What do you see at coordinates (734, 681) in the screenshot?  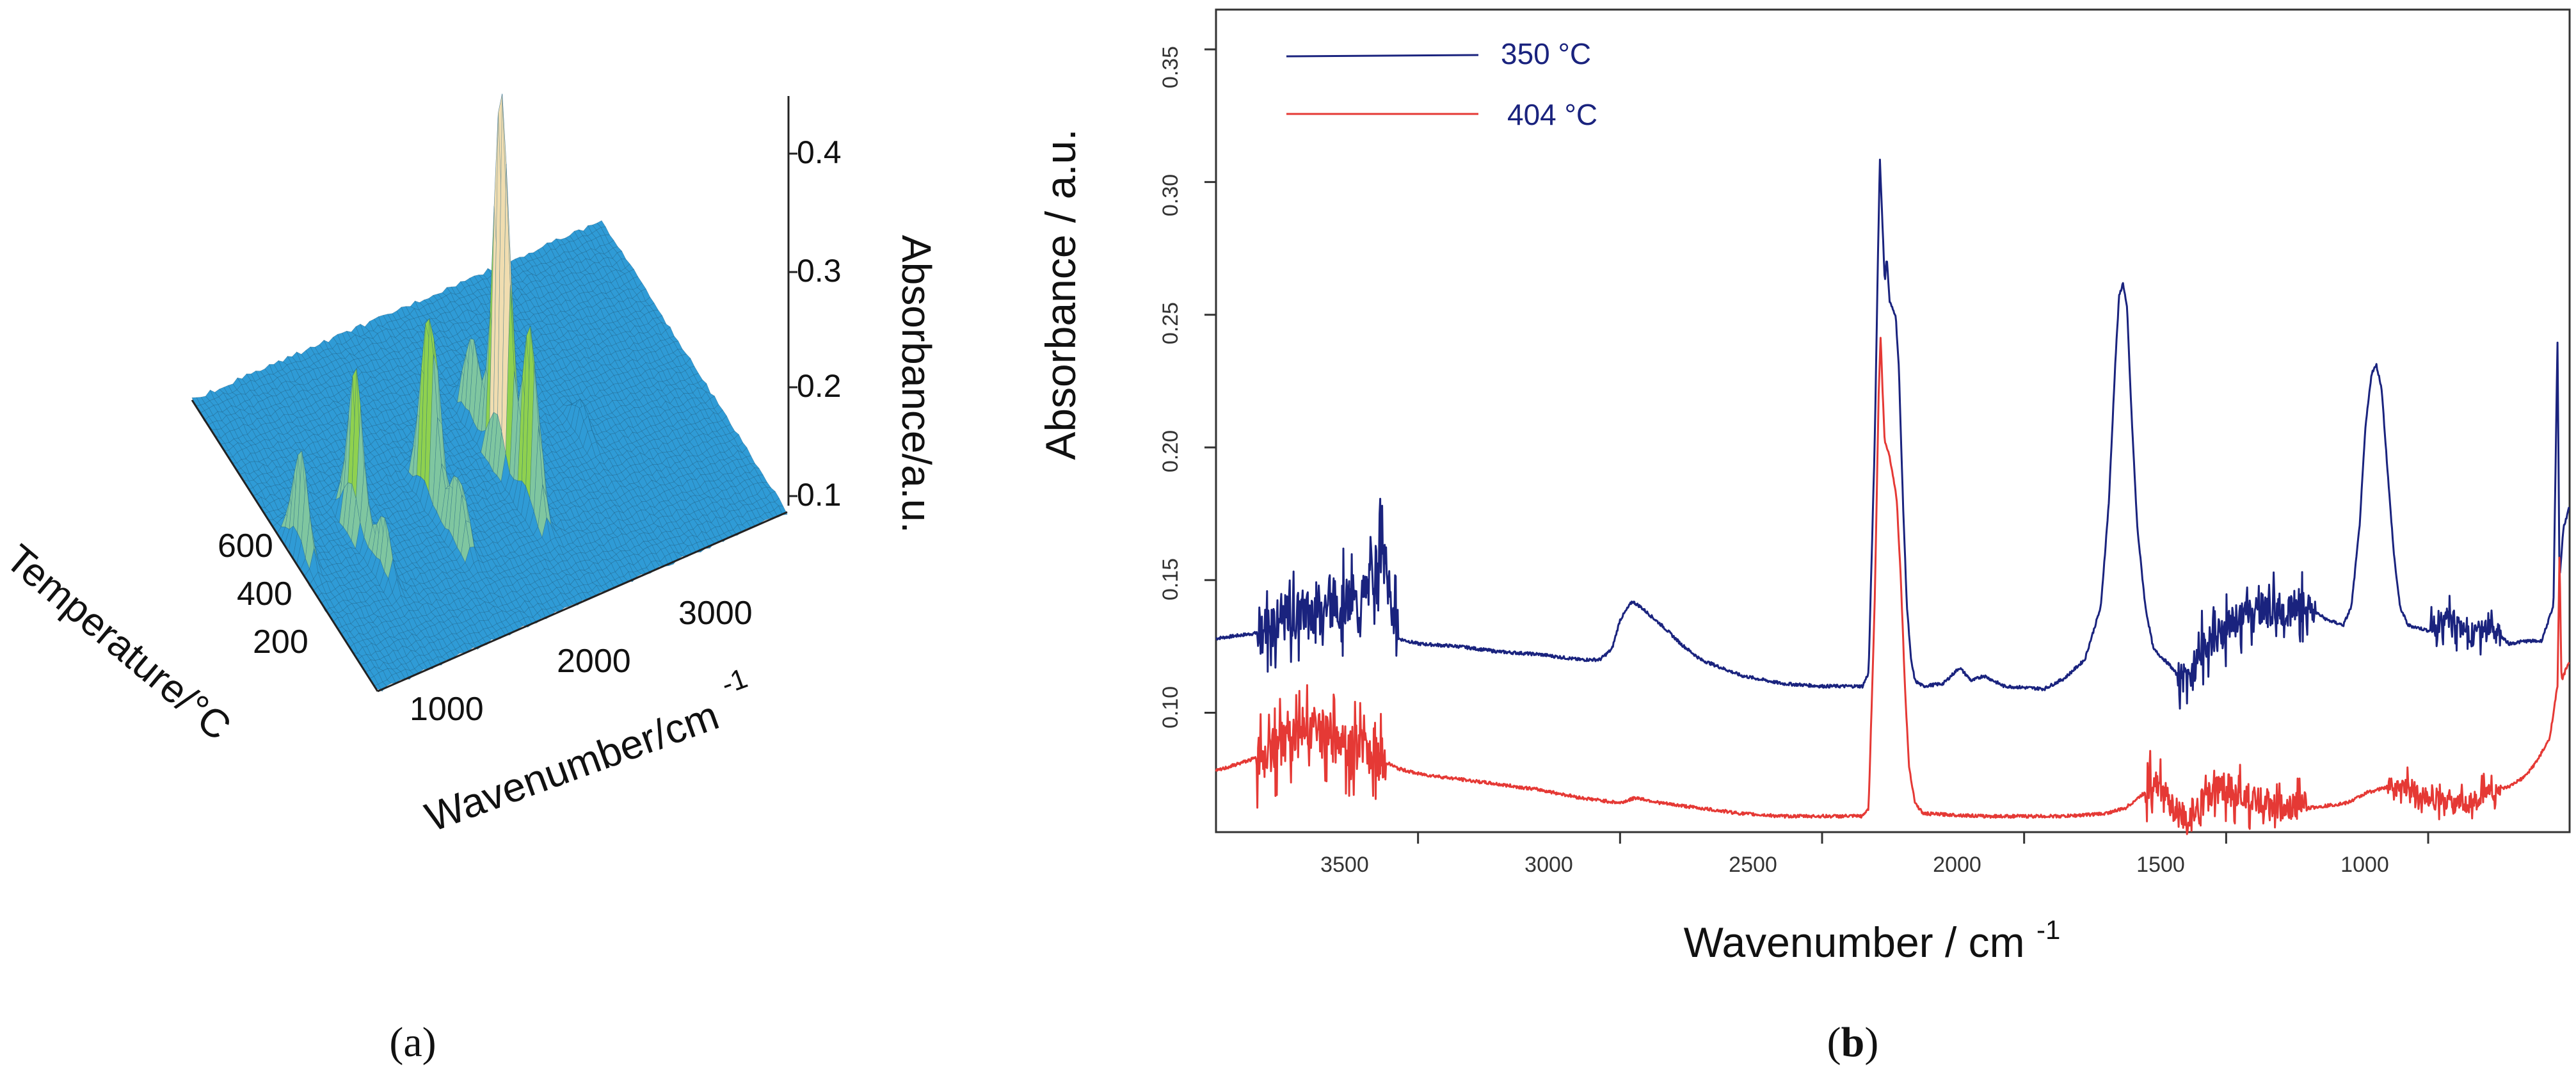 I see `panel-a-x-axis-superscript: -1` at bounding box center [734, 681].